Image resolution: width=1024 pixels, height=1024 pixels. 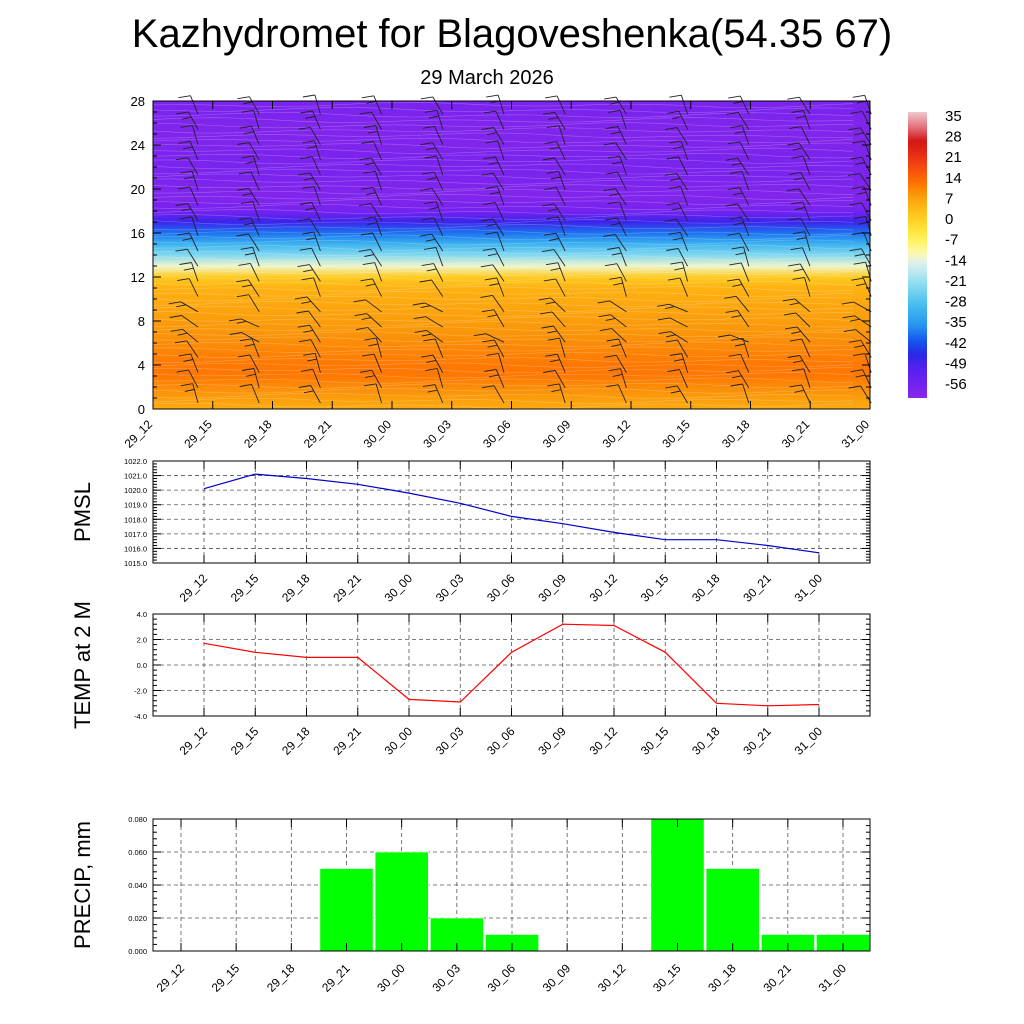 I want to click on temp-2m-y-axis-label: TEMP at 2 M, so click(x=82, y=665).